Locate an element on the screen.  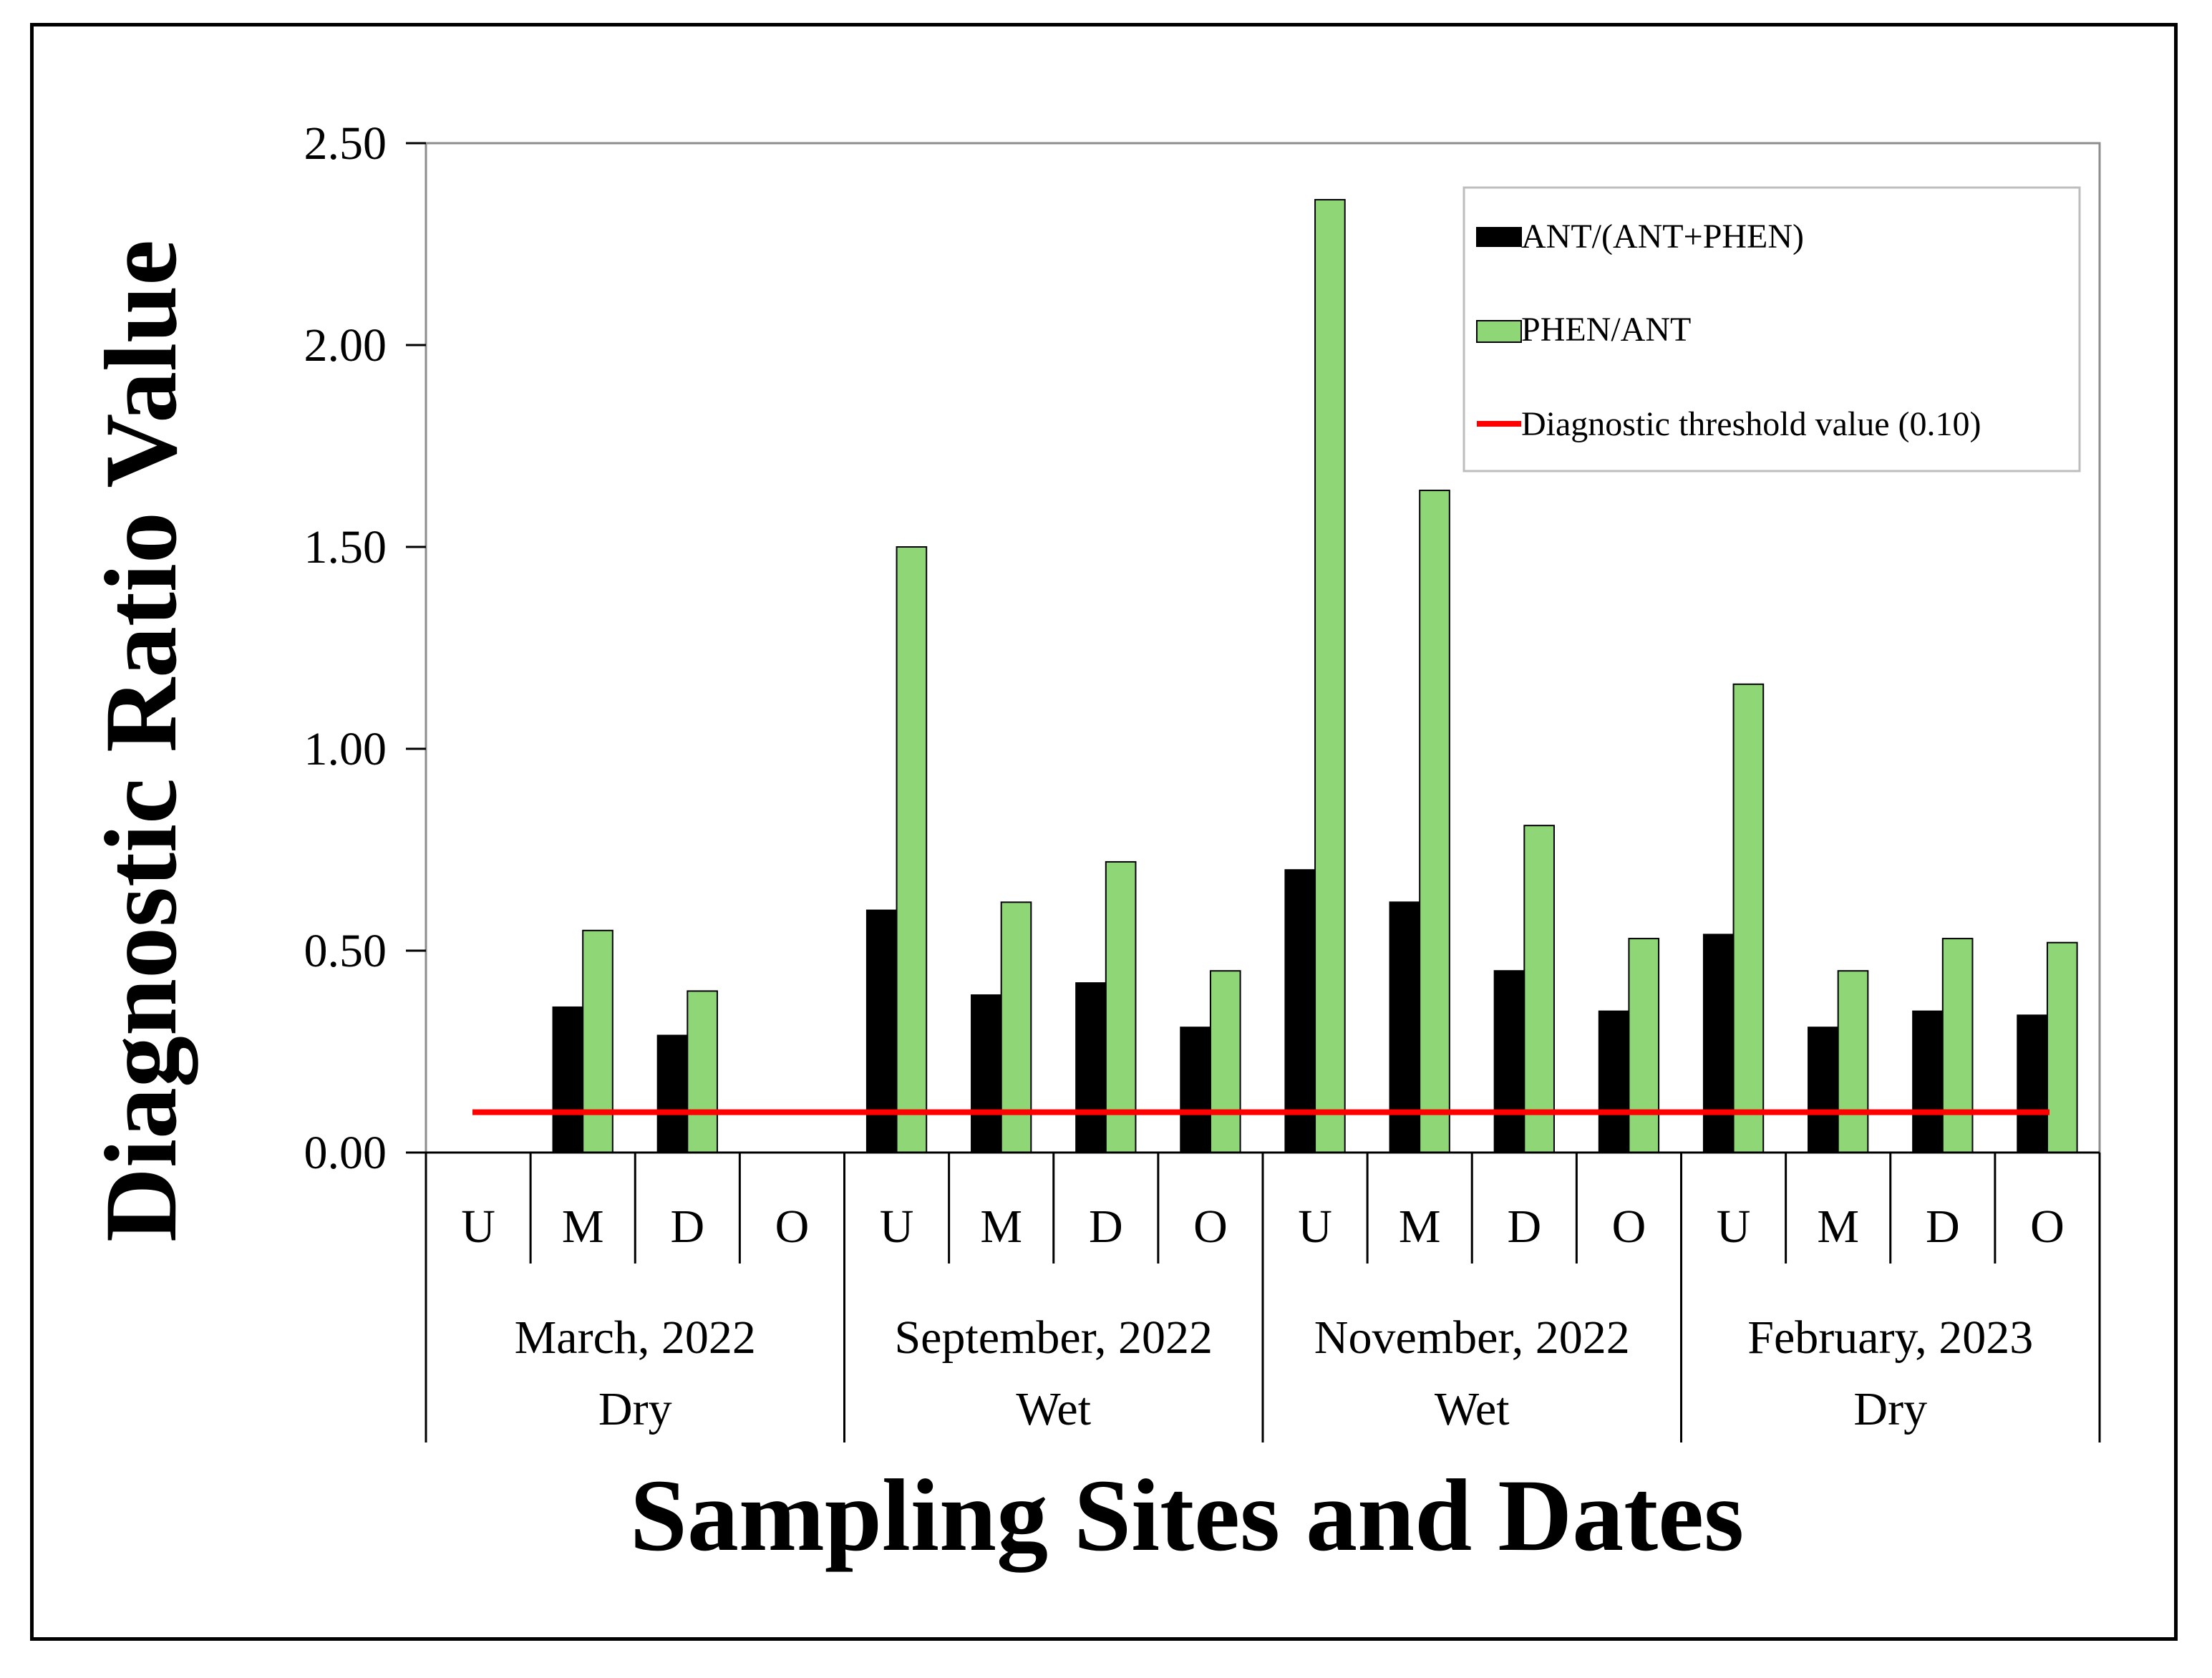
x-axis-title: Sampling Sites and Dates is located at coordinates (1187, 1516).